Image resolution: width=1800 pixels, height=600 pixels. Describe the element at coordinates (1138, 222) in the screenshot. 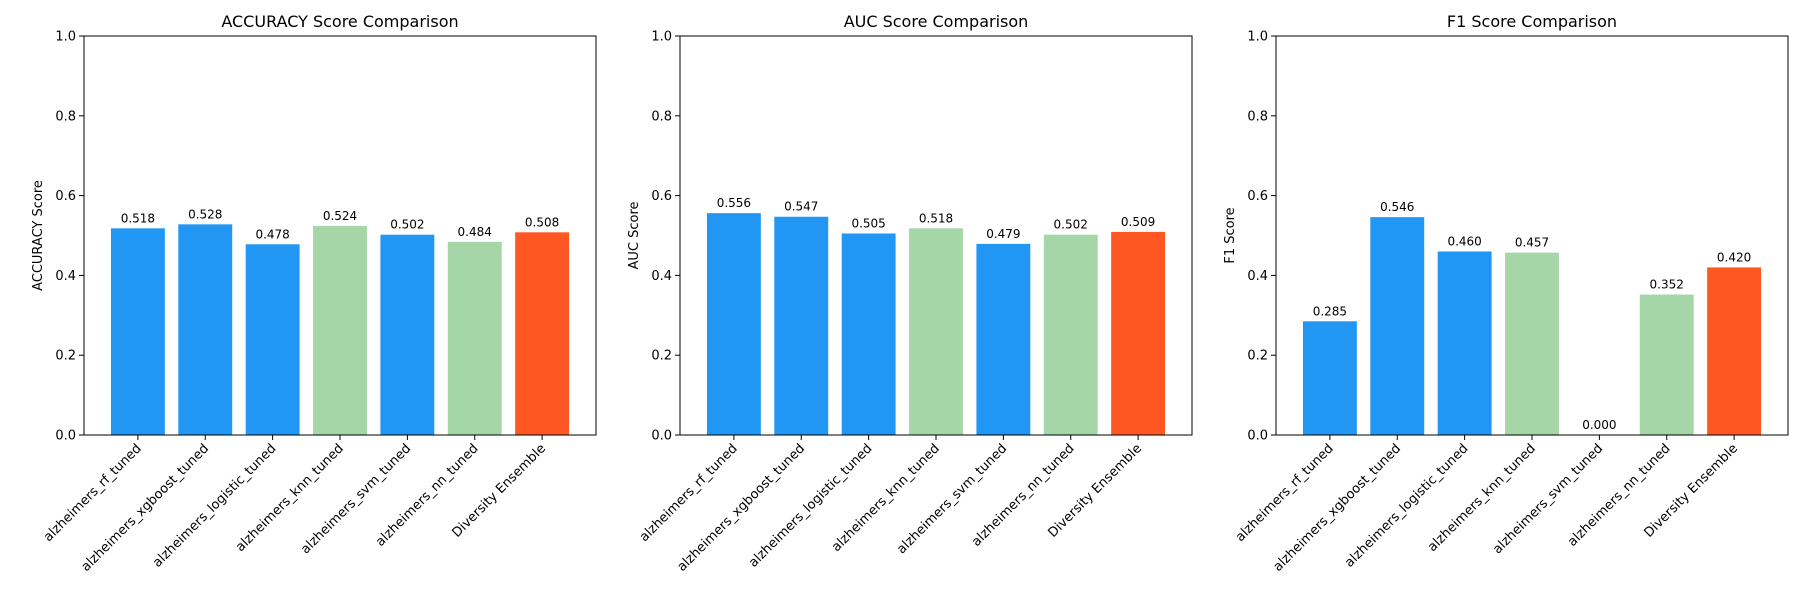

I see `bar-value-label: 0.509` at that location.